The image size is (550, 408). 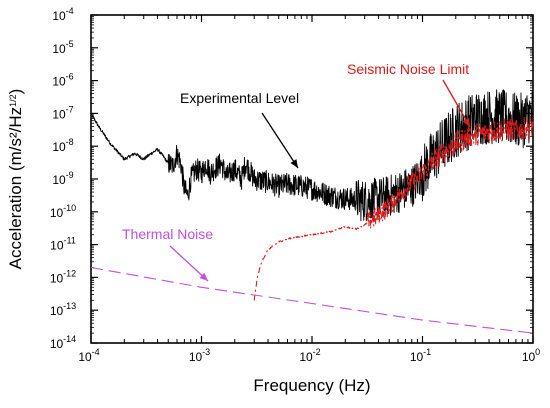 I want to click on y-tick-label: 10⁻⁶, so click(x=62, y=80).